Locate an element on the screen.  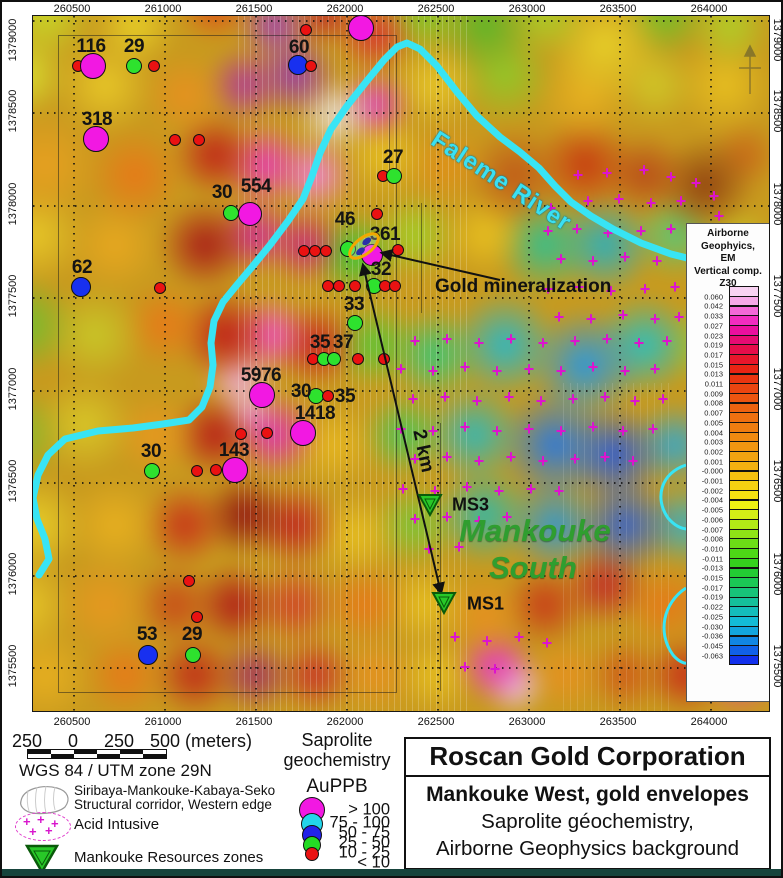
axis-tick-left: 1377500 is located at coordinates (13, 296).